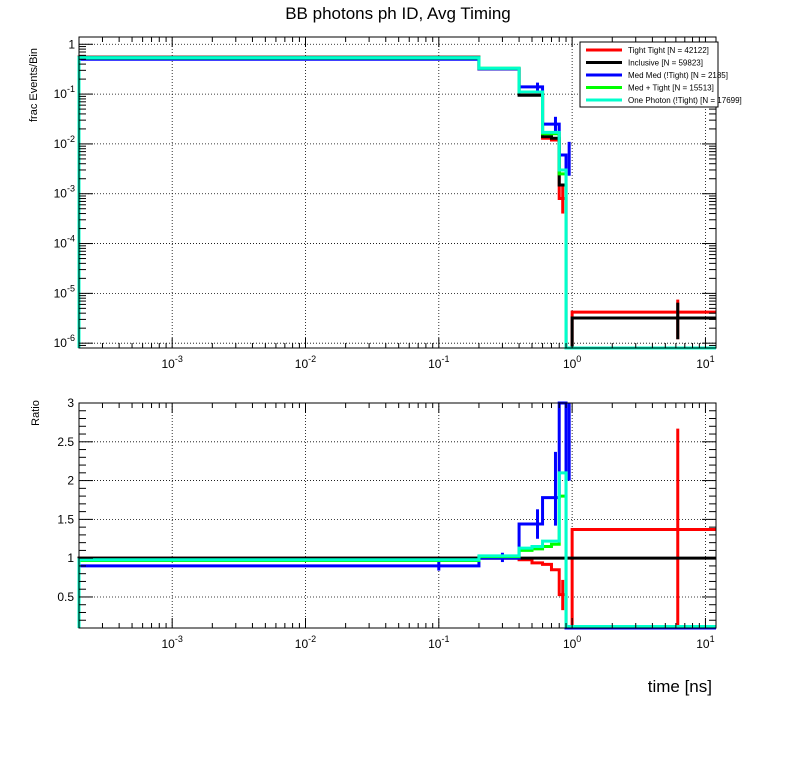 The image size is (796, 772). Describe the element at coordinates (65, 442) in the screenshot. I see `bottom-ytick-label: 2.5` at that location.